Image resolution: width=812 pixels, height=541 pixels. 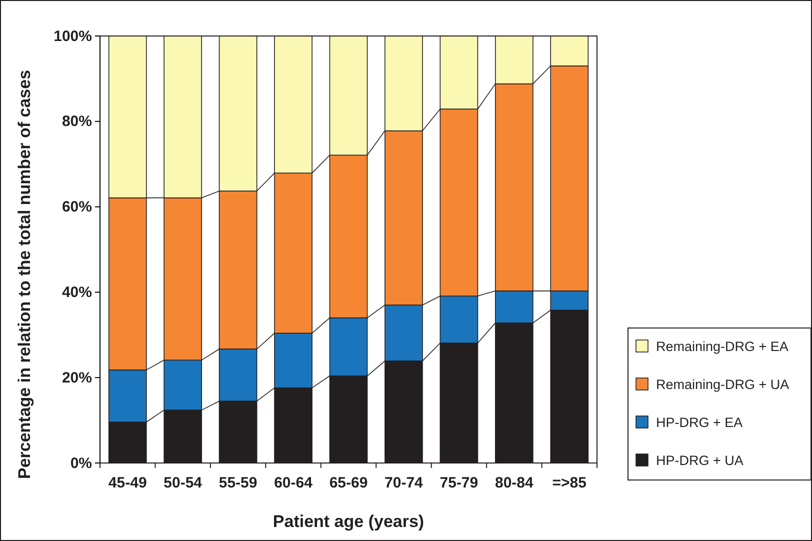 What do you see at coordinates (183, 483) in the screenshot?
I see `x-tick-label: 50-54` at bounding box center [183, 483].